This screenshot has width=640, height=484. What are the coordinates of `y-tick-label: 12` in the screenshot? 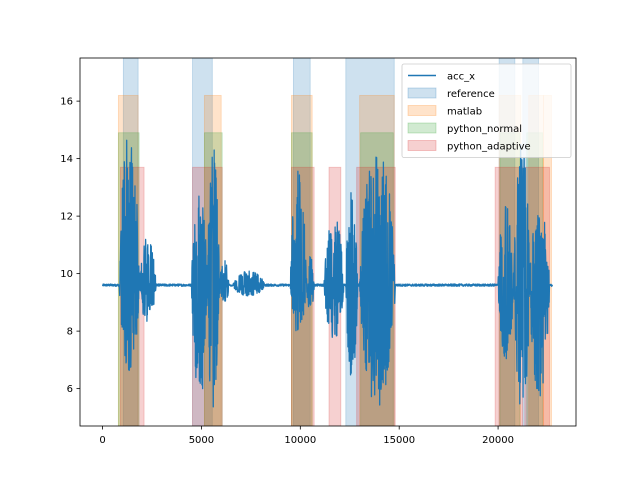 It's located at (66, 217).